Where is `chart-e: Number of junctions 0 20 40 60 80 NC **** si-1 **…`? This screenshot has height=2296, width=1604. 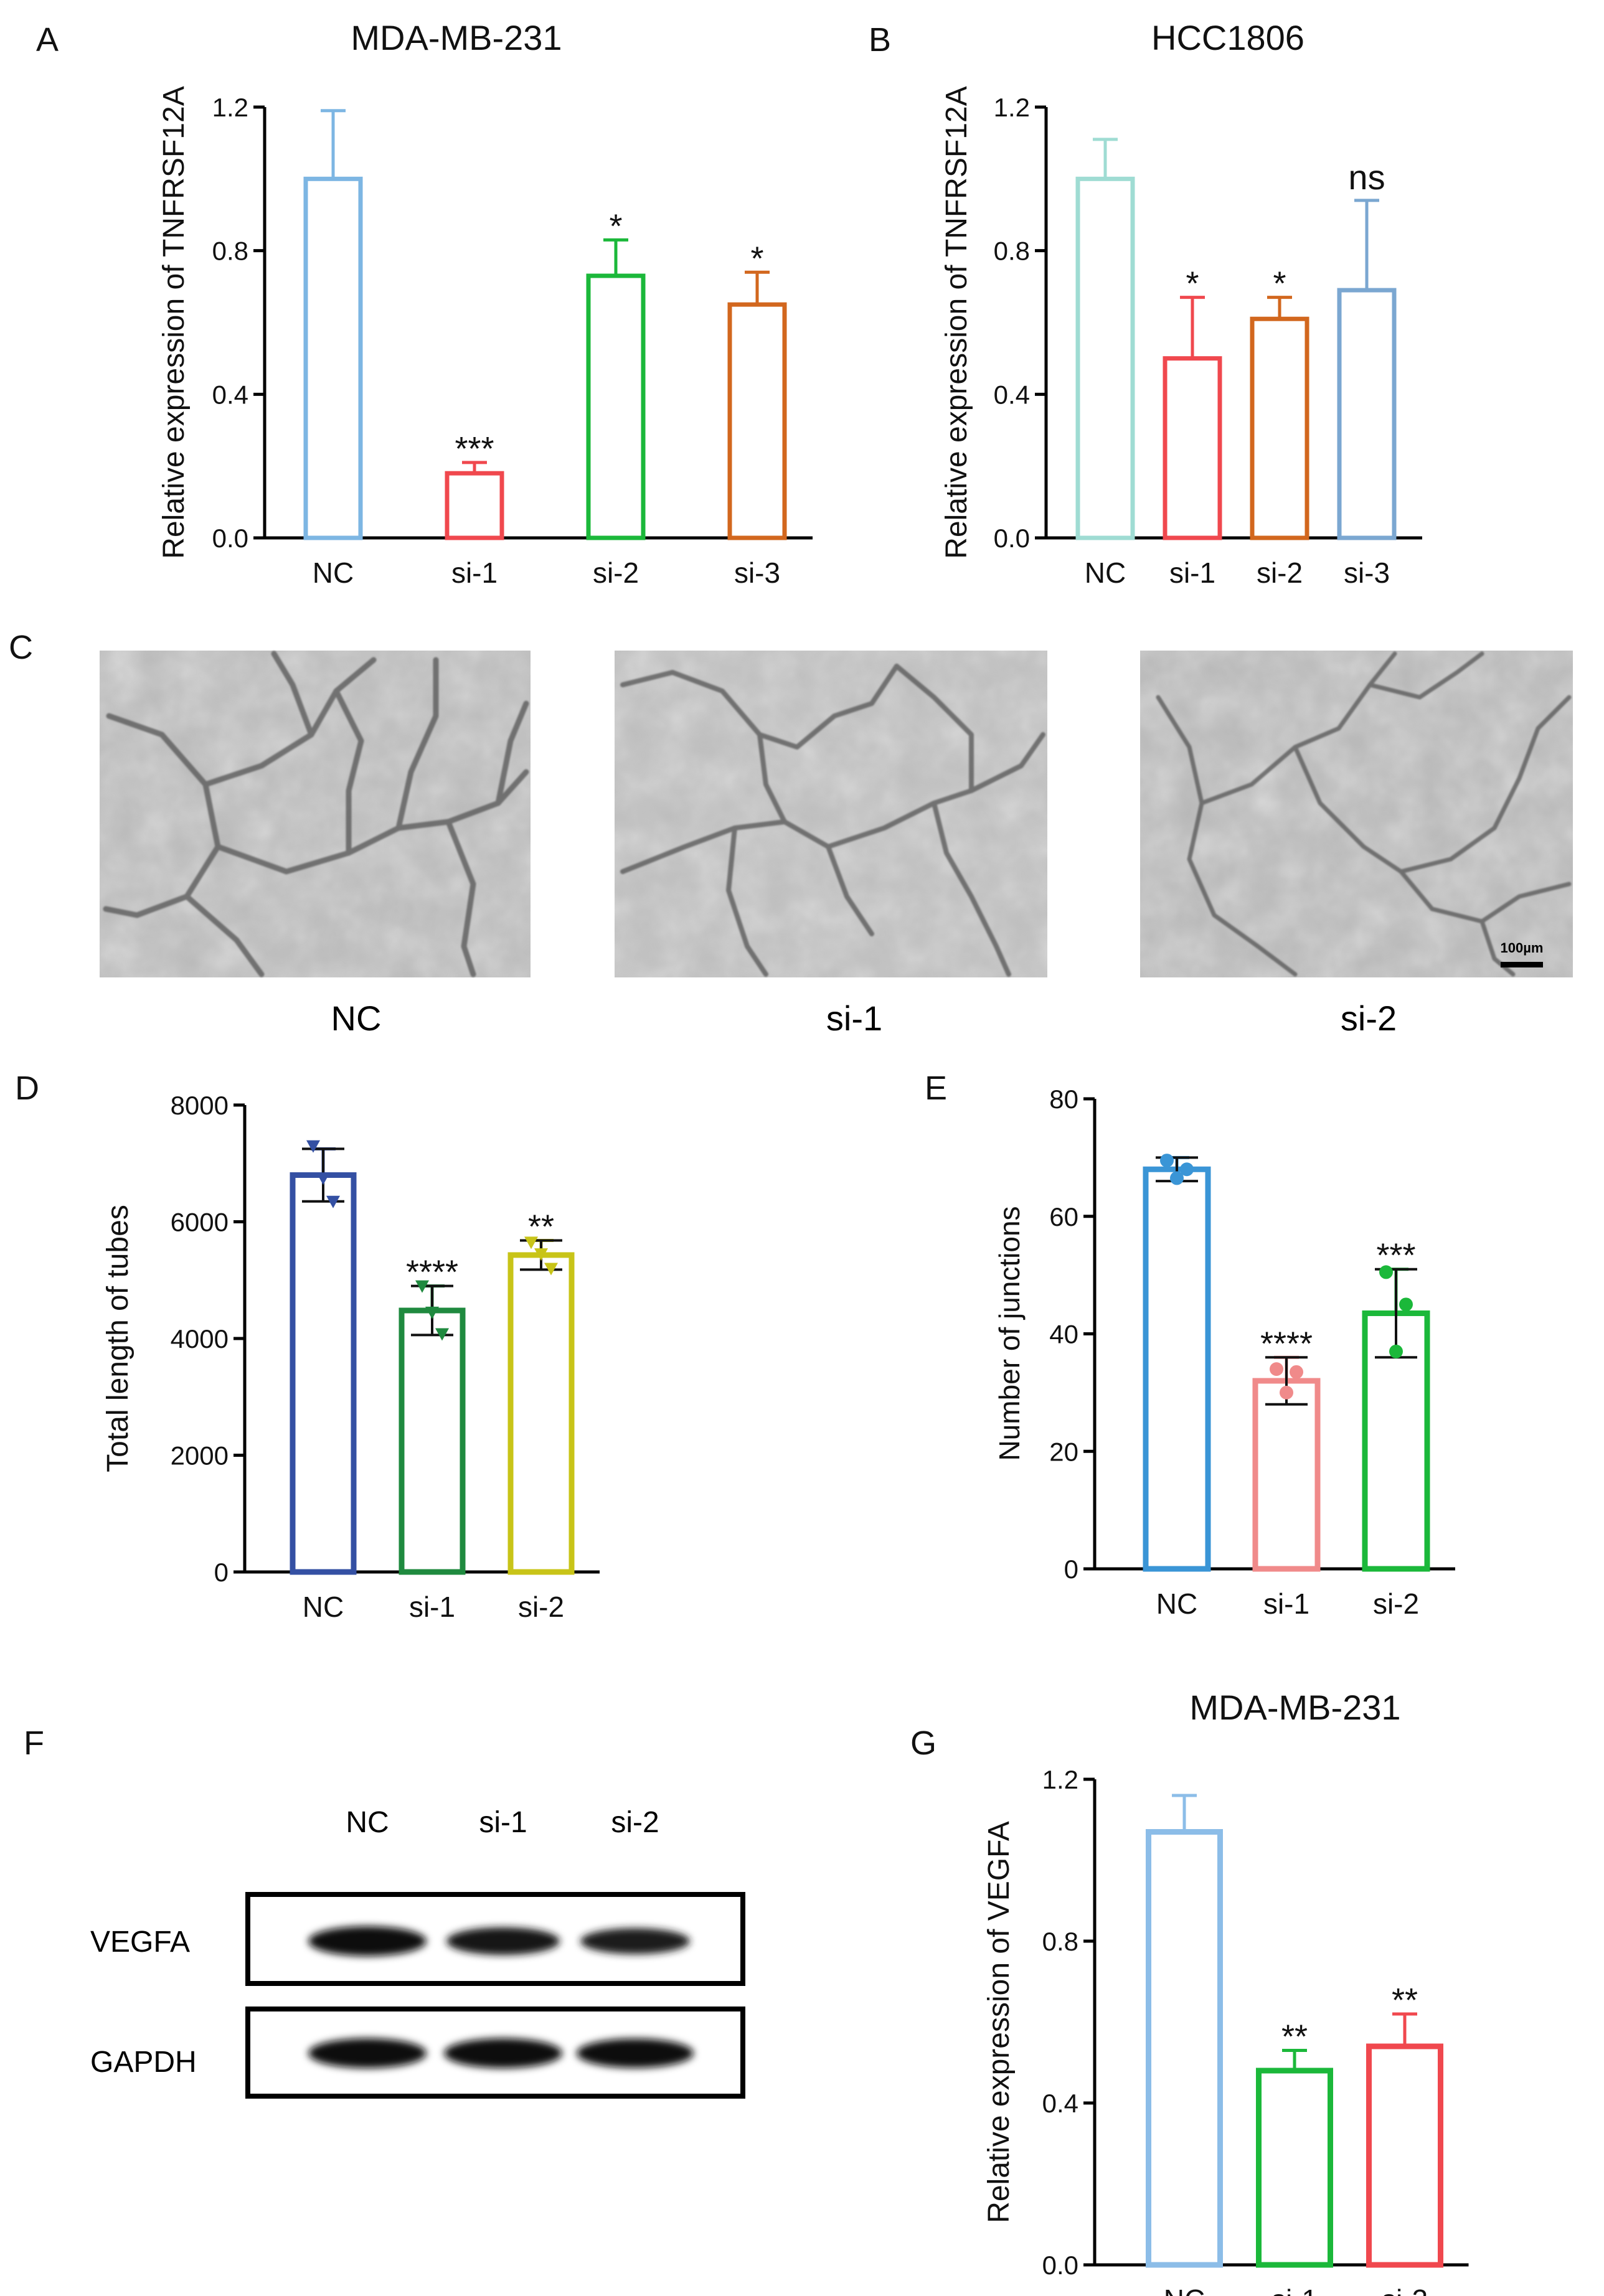
chart-e: Number of junctions 0 20 40 60 80 NC **** si-1 **… is located at coordinates (1224, 1352).